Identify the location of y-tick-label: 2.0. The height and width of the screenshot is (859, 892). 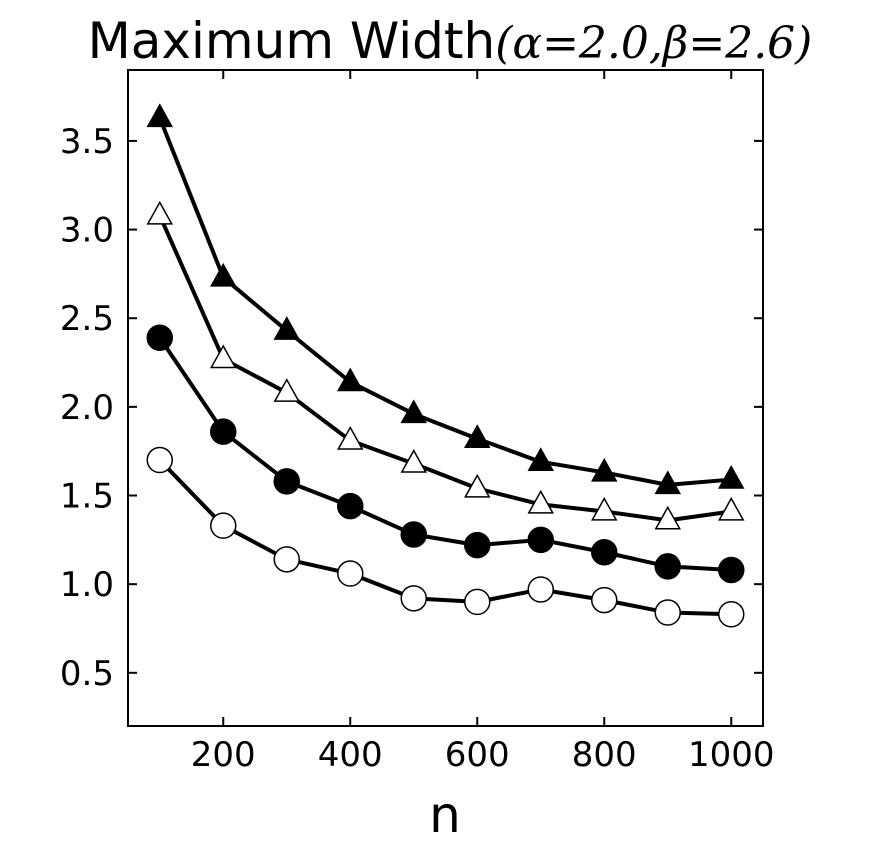
(87, 408).